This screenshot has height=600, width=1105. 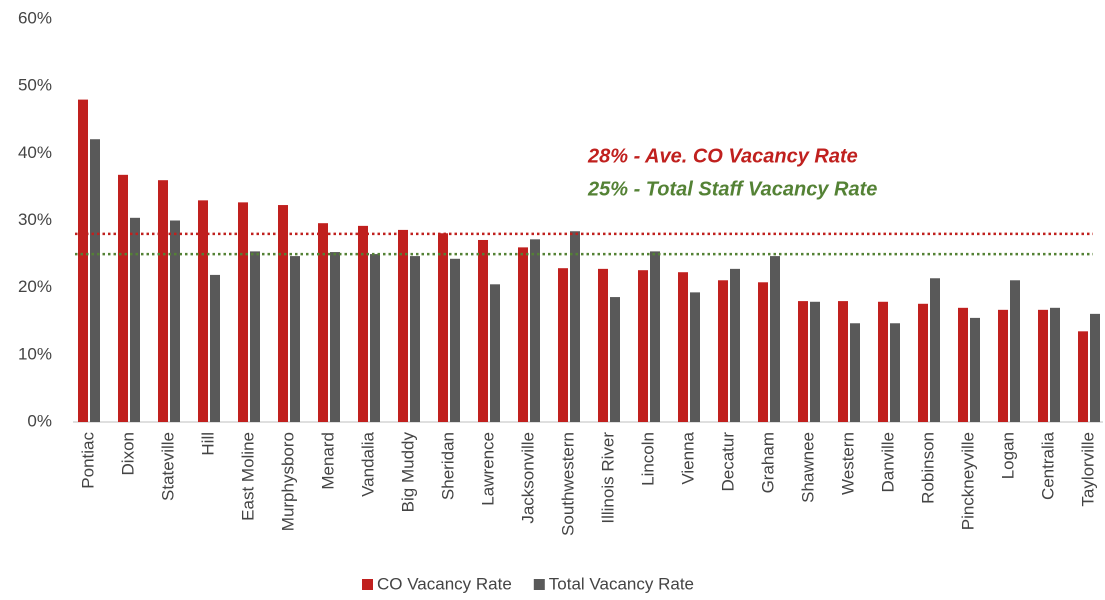 I want to click on x-tick-label: Western, so click(x=847, y=463).